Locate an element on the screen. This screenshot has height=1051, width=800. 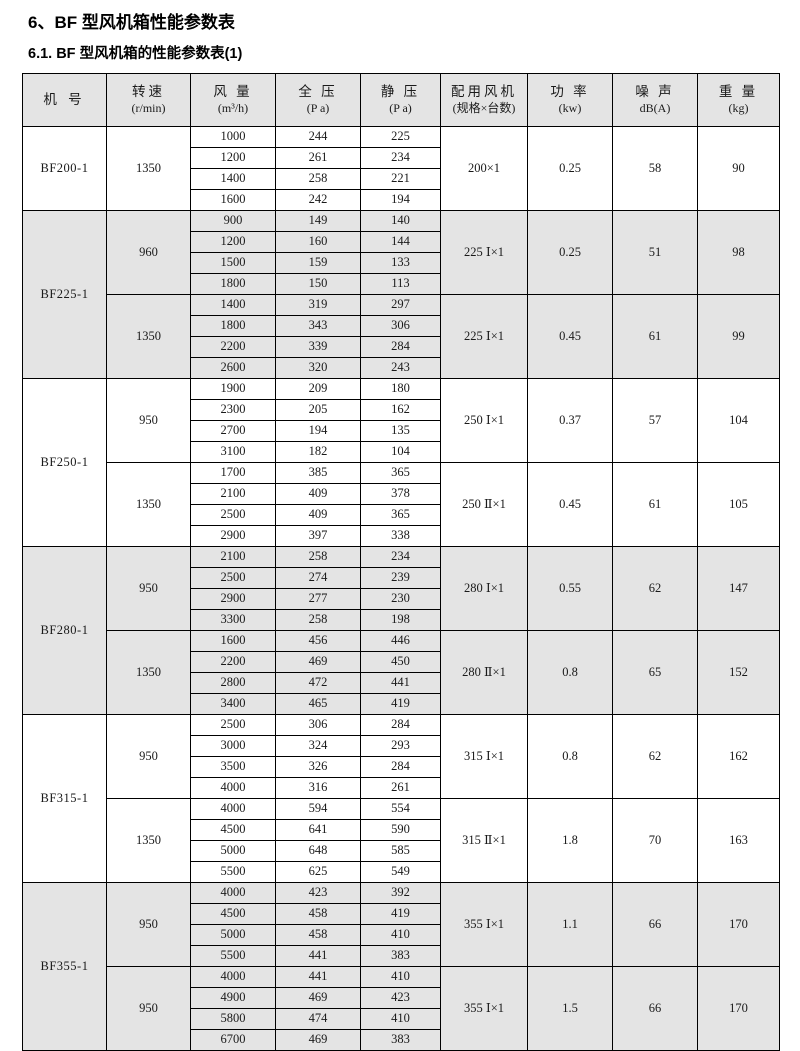
cell-total-pressure: 182 is located at coordinates (318, 452).